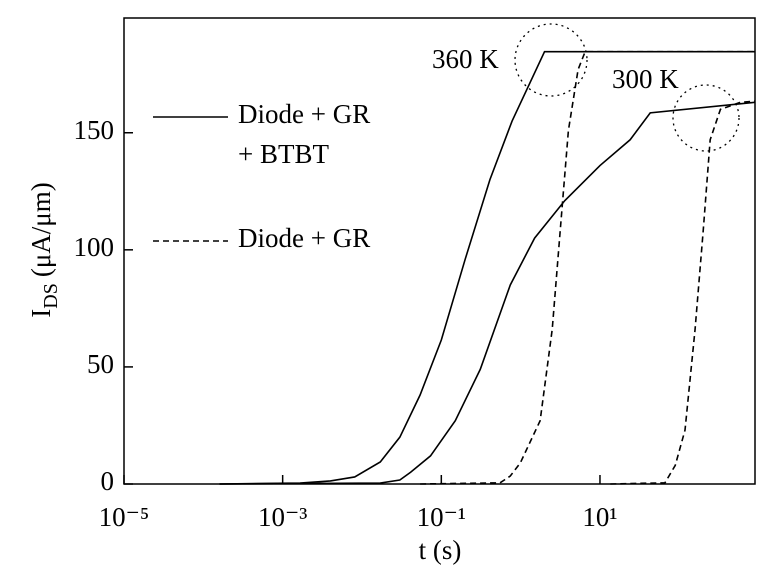  I want to click on x-tick-label: 10⁻⁵, so click(124, 517).